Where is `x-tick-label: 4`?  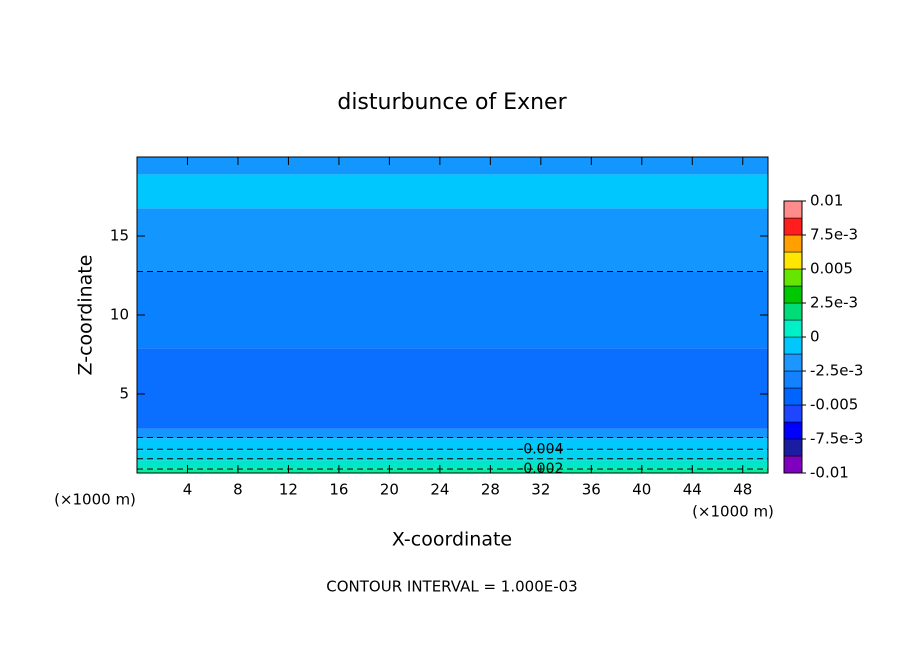 x-tick-label: 4 is located at coordinates (188, 490).